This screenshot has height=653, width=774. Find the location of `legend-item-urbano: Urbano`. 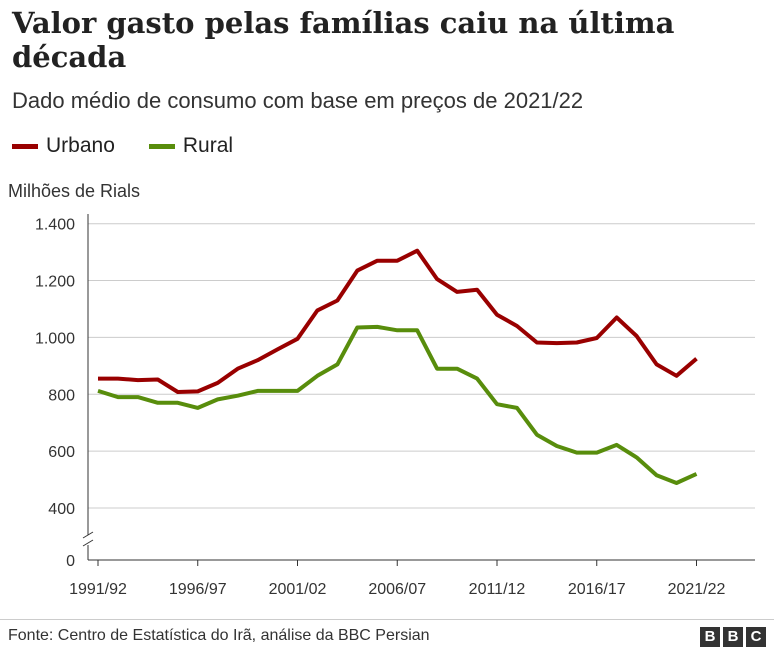

legend-item-urbano: Urbano is located at coordinates (63, 146).